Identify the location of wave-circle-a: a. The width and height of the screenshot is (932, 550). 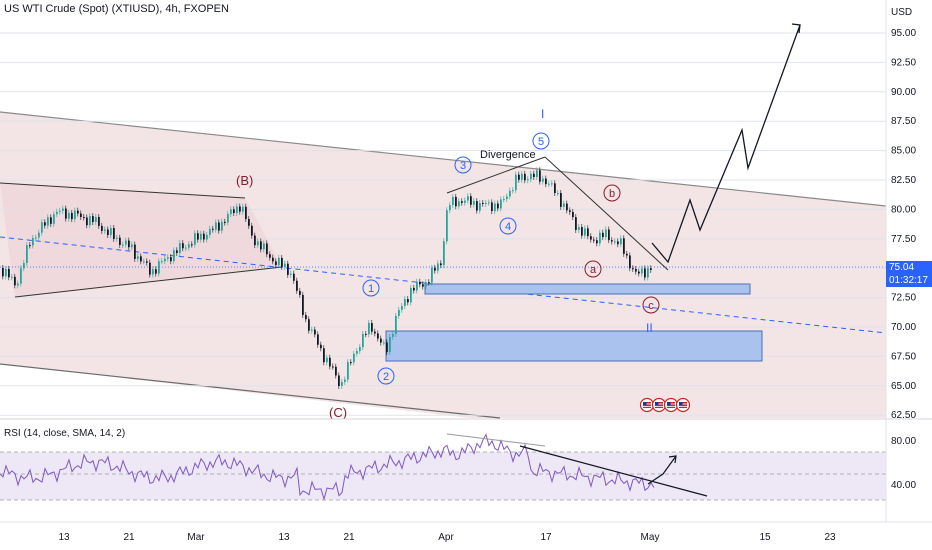
(593, 269).